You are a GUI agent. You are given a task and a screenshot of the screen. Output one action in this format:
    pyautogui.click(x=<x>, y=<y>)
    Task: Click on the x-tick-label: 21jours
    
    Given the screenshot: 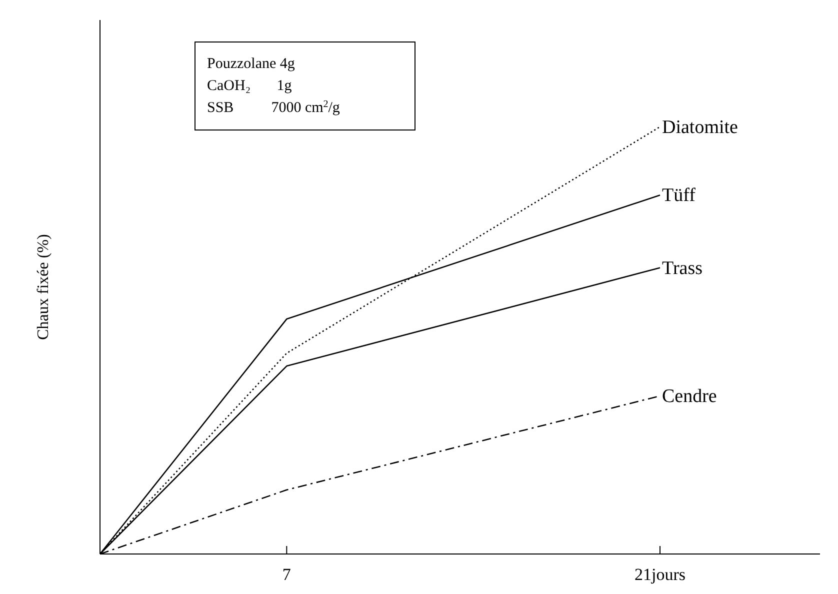 What is the action you would take?
    pyautogui.click(x=660, y=574)
    